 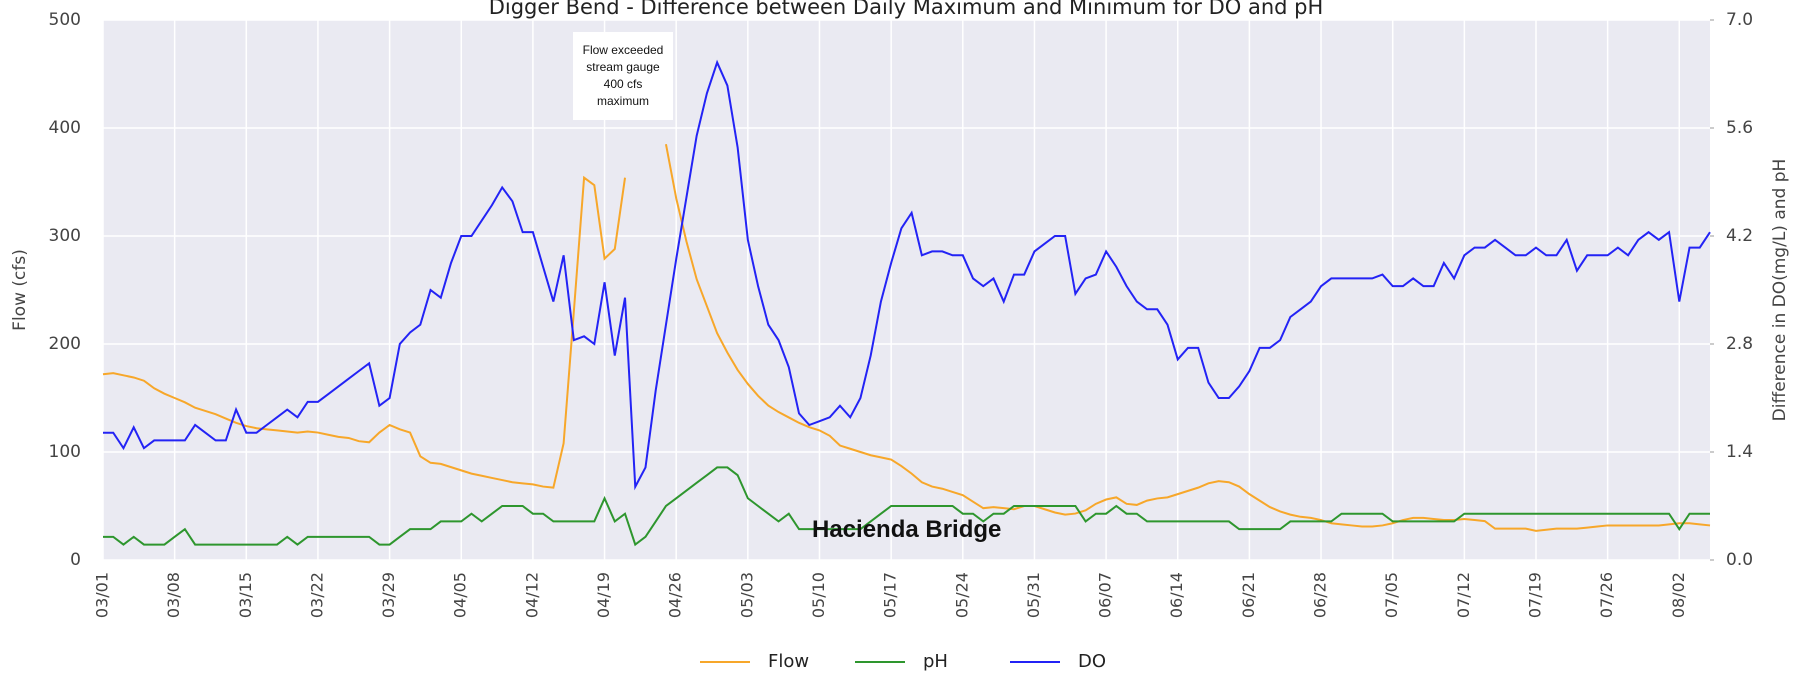 What do you see at coordinates (1739, 344) in the screenshot?
I see `y2-tick-label: 2.8` at bounding box center [1739, 344].